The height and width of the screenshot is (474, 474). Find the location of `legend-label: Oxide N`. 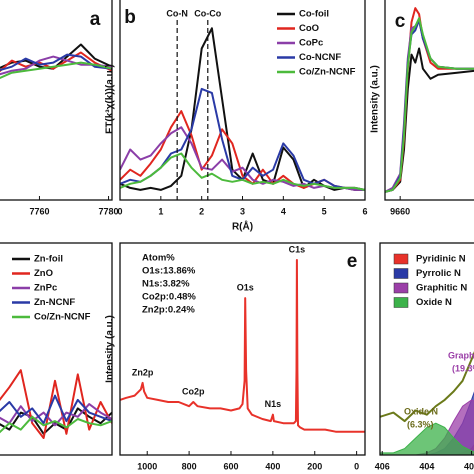

legend-label: Oxide N is located at coordinates (434, 302).